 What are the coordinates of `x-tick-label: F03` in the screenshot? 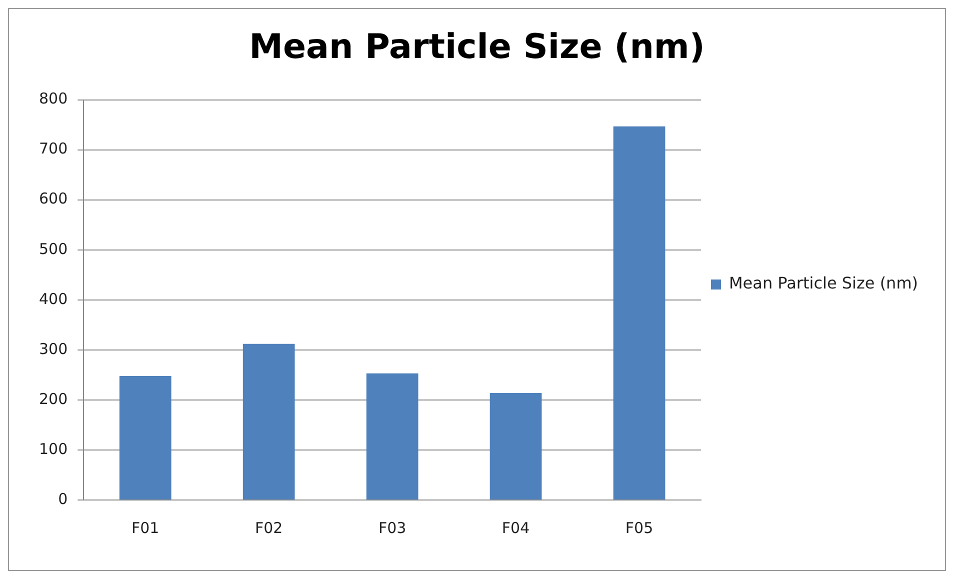 It's located at (392, 527).